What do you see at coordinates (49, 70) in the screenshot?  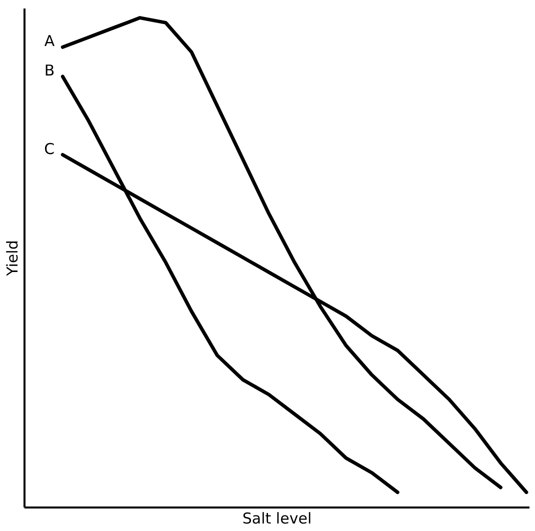 I see `series-label: B` at bounding box center [49, 70].